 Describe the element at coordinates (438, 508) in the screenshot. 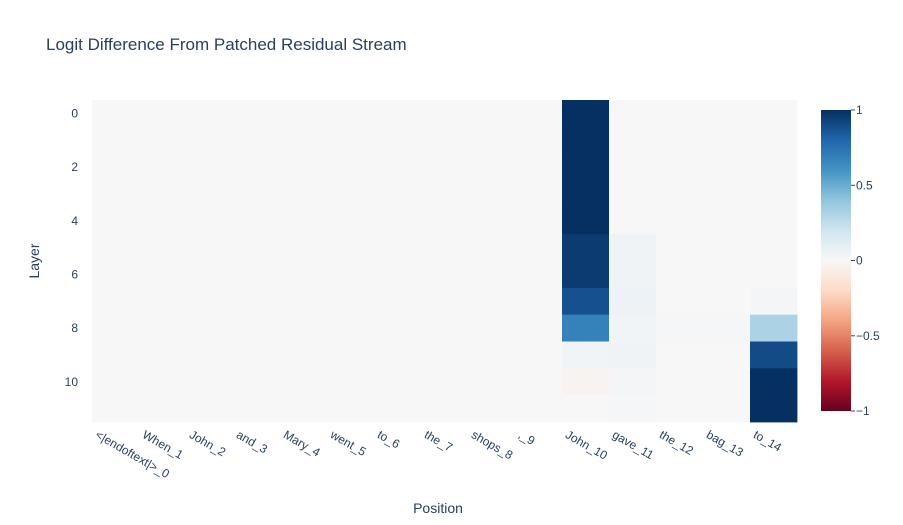

I see `x-axis-title: Position` at that location.